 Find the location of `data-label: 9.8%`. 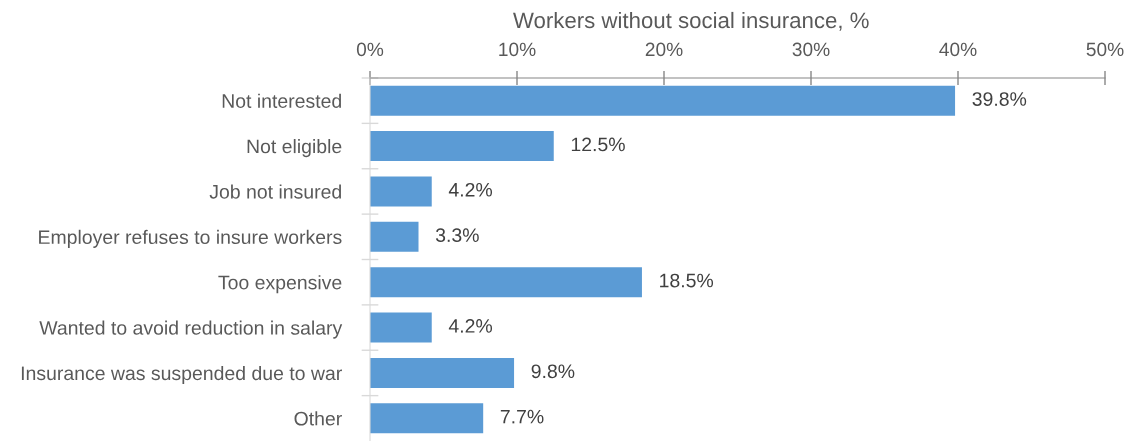

data-label: 9.8% is located at coordinates (553, 371).